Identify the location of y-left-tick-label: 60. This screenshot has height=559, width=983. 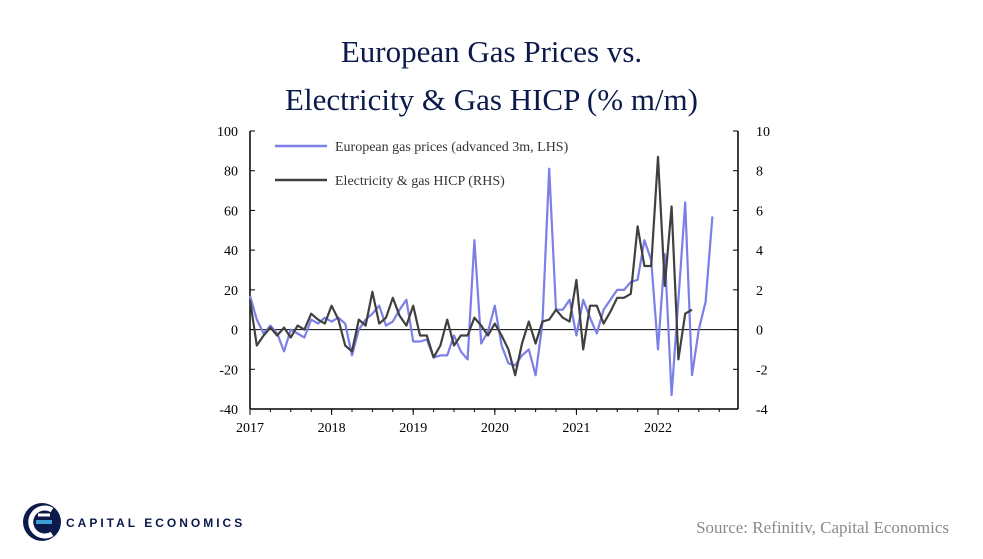
(231, 211).